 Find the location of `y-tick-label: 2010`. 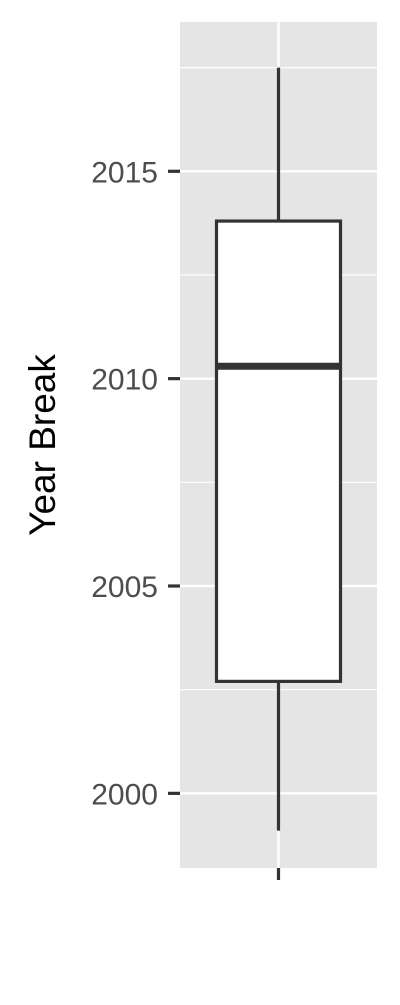

y-tick-label: 2010 is located at coordinates (124, 380).